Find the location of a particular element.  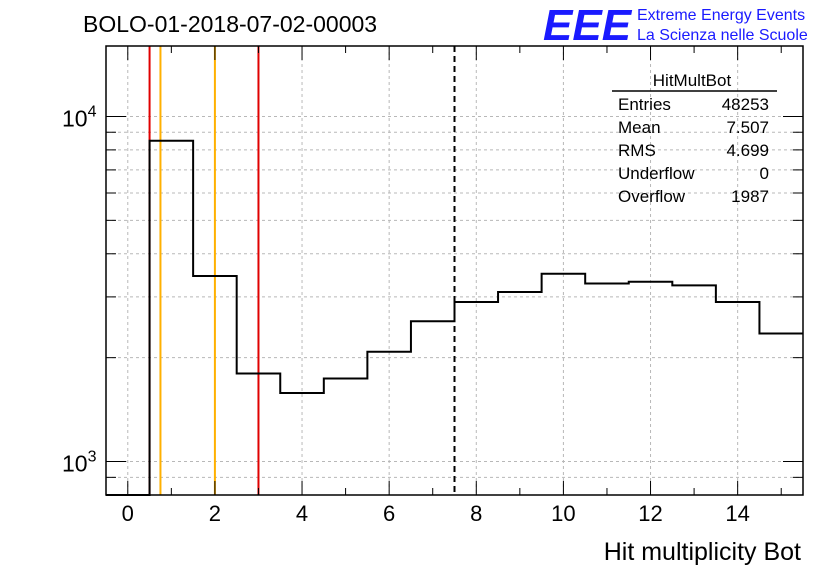

x-tick-label: 8 is located at coordinates (476, 513).